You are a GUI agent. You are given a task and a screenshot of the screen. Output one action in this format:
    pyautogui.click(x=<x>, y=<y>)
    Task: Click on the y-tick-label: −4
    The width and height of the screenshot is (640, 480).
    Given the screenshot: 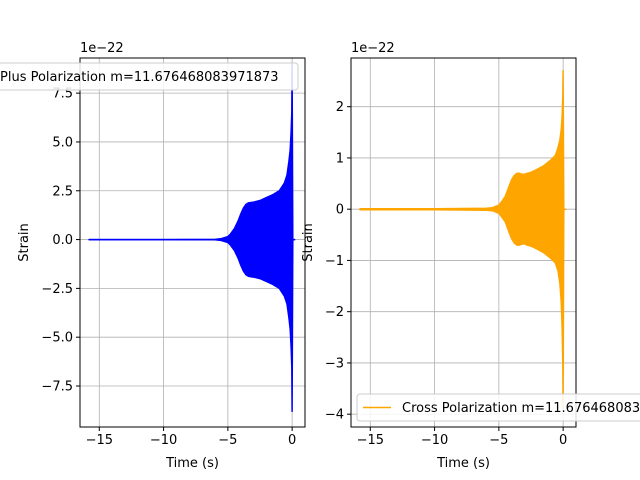 What is the action you would take?
    pyautogui.click(x=334, y=415)
    